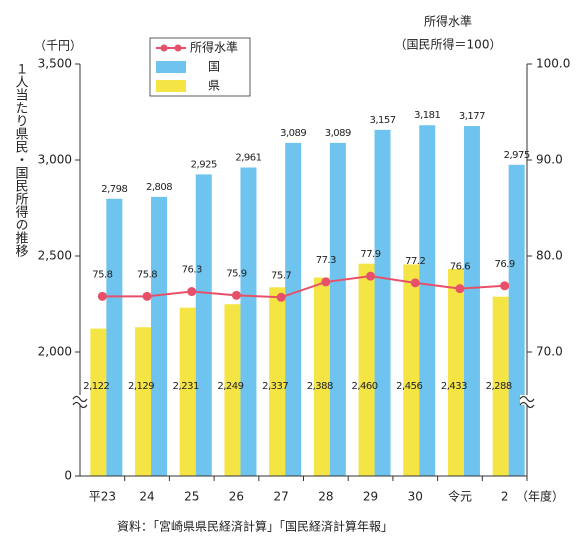 Image resolution: width=580 pixels, height=556 pixels. What do you see at coordinates (146, 497) in the screenshot?
I see `x-tick-label: 24` at bounding box center [146, 497].